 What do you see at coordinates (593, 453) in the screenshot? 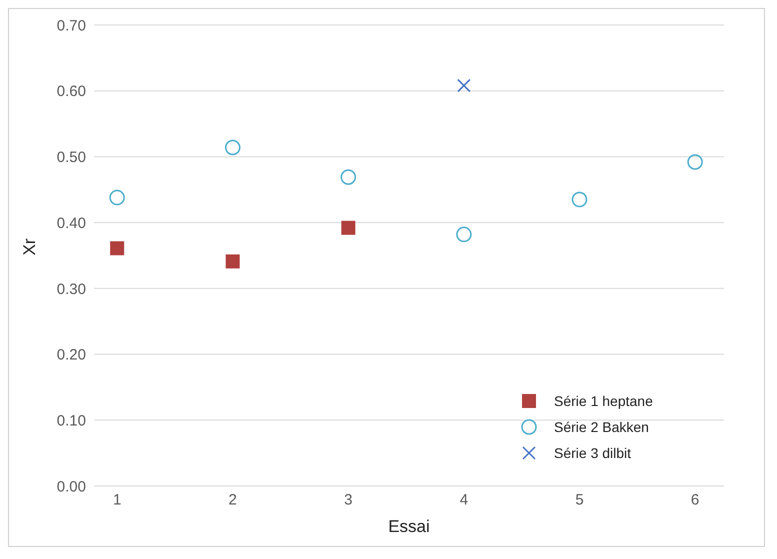
I see `legend-label: Série 3 dilbit` at bounding box center [593, 453].